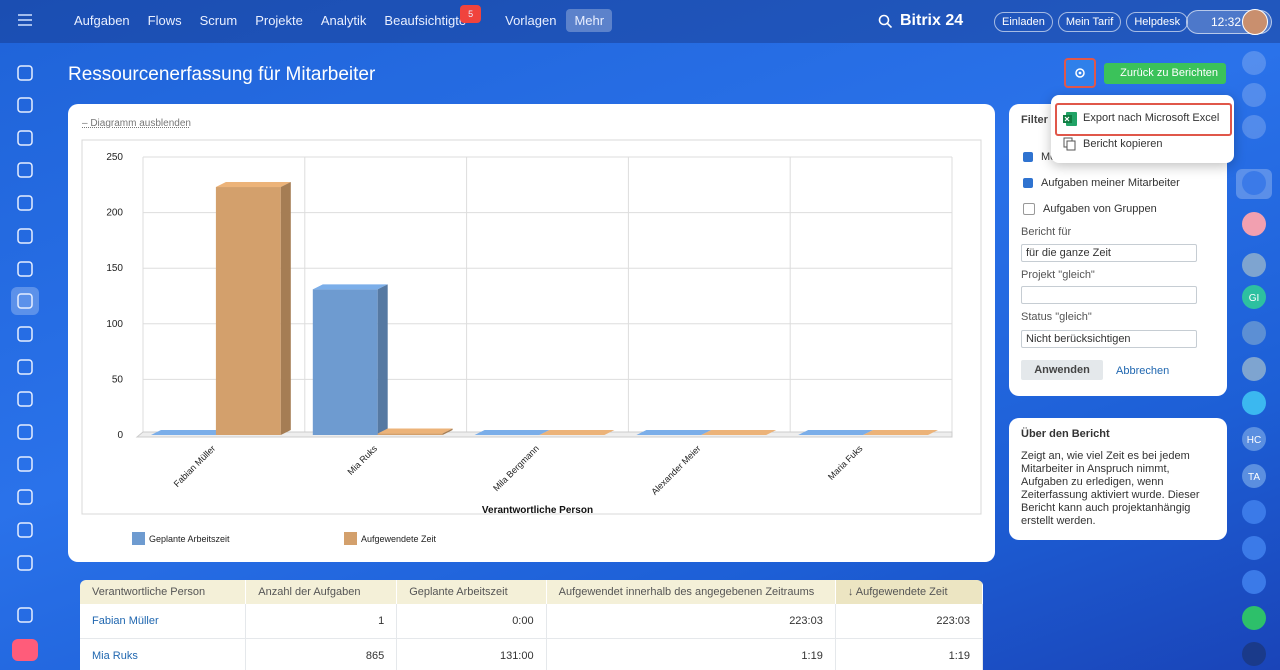 The image size is (1280, 670). Describe the element at coordinates (1143, 371) in the screenshot. I see `cancel-link: Abbrechen` at that location.